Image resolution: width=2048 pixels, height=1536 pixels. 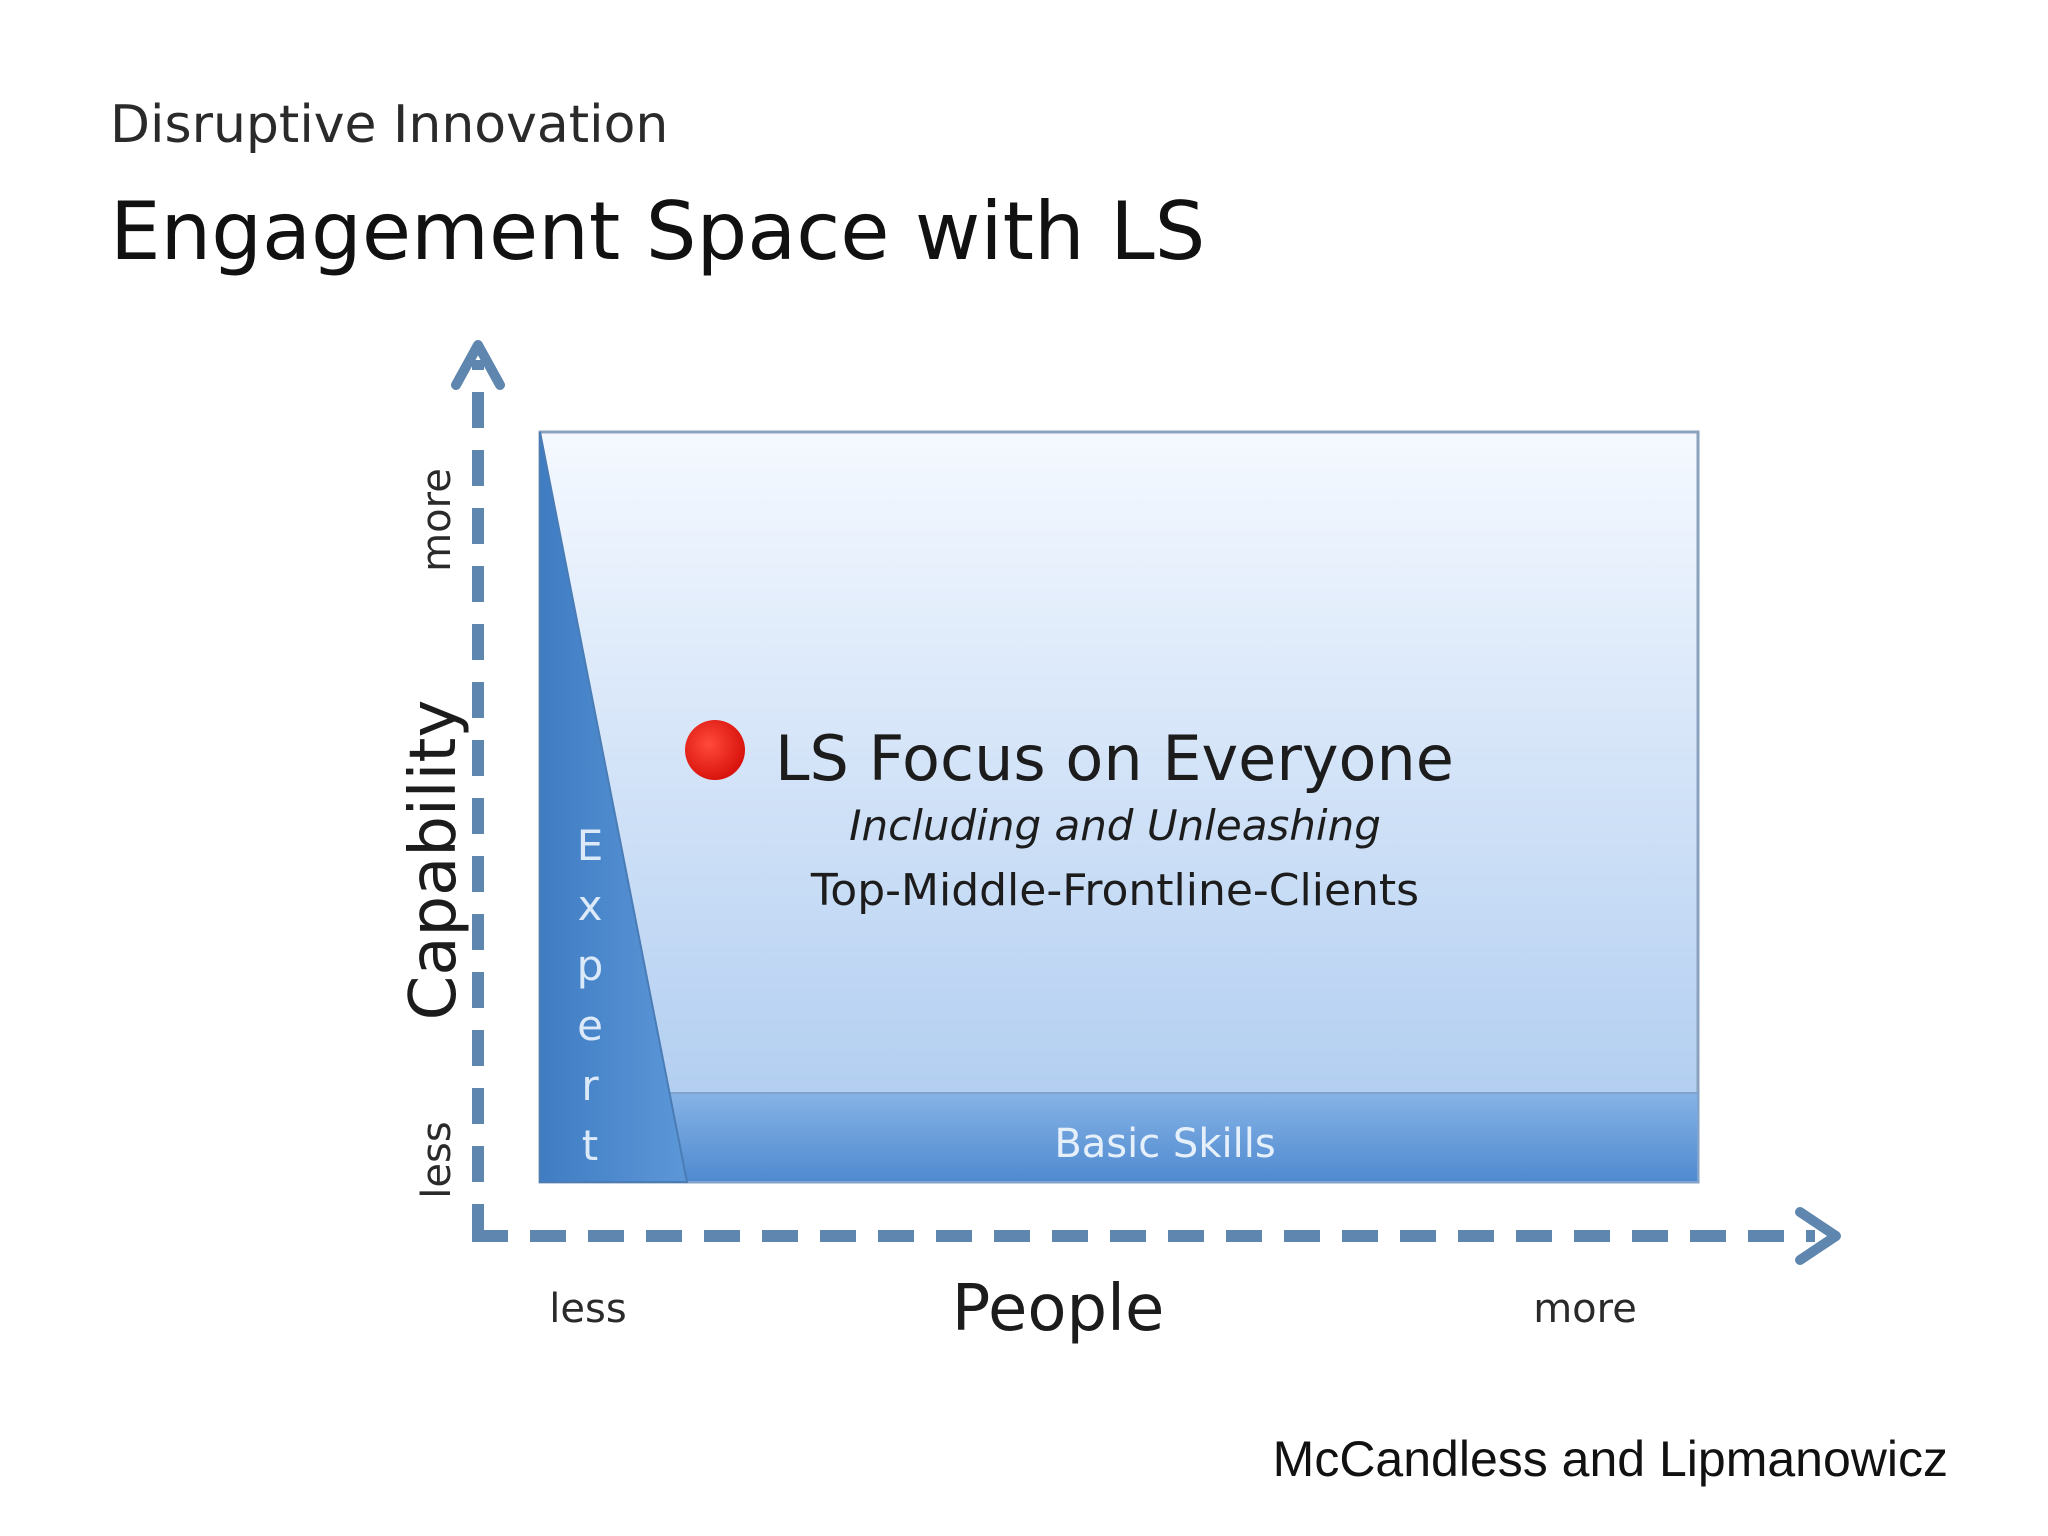 I want to click on x-axis-title: People, so click(x=1058, y=1309).